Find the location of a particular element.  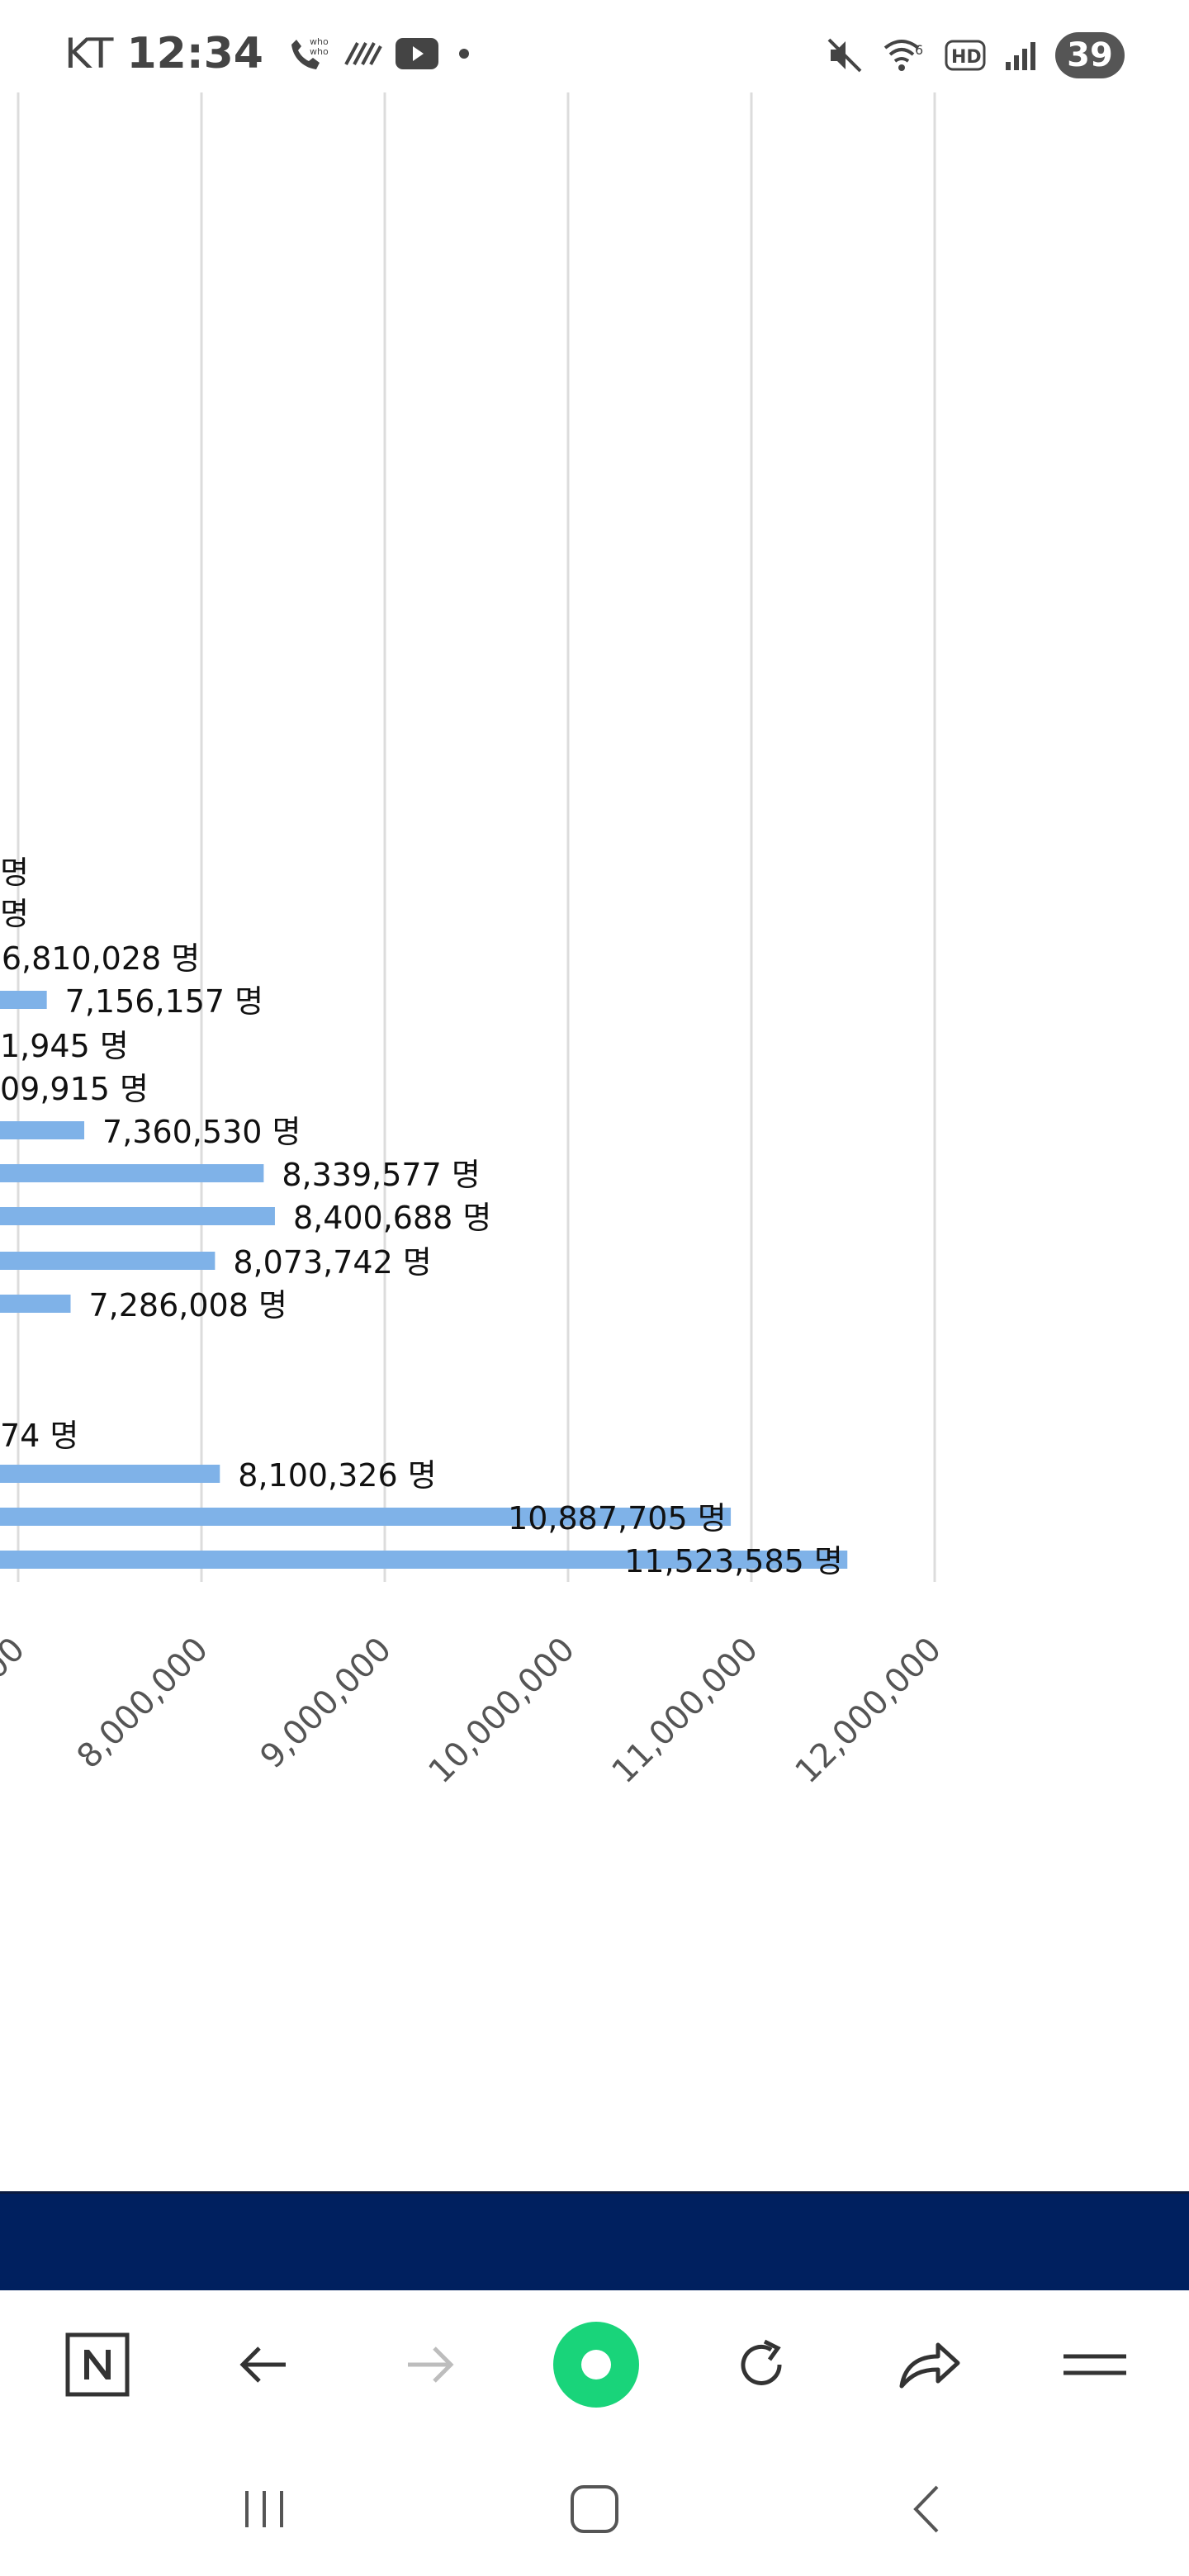

reload-icon is located at coordinates (761, 2362).